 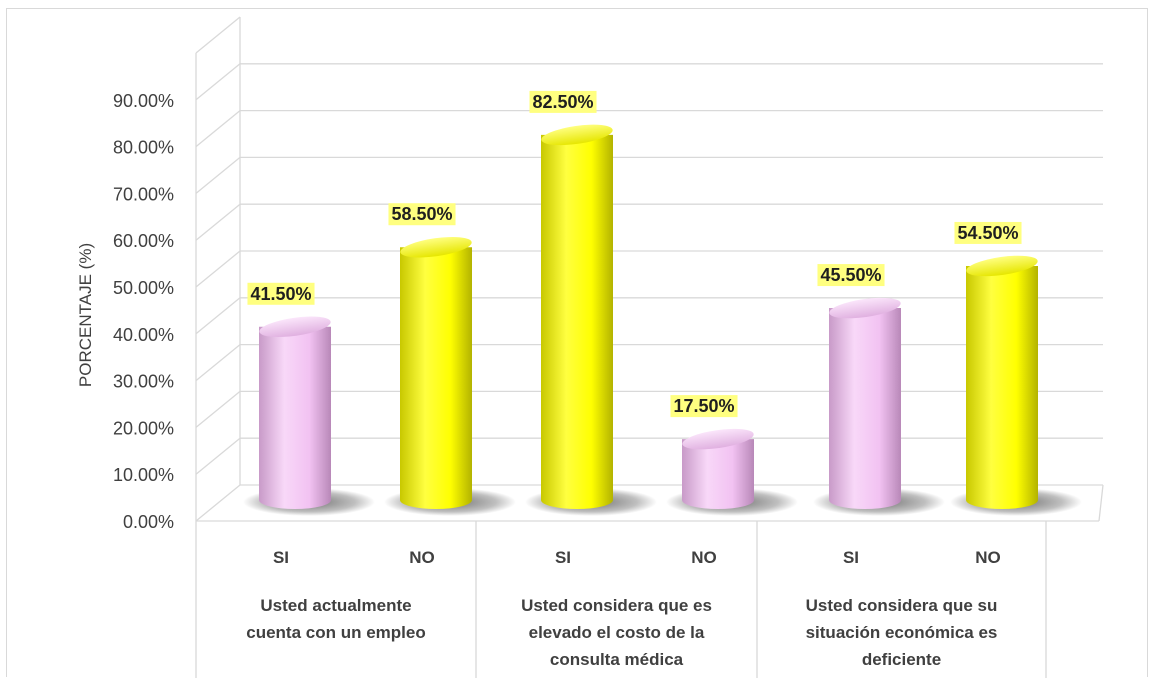 I want to click on data-label: 17.50%, so click(x=703, y=406).